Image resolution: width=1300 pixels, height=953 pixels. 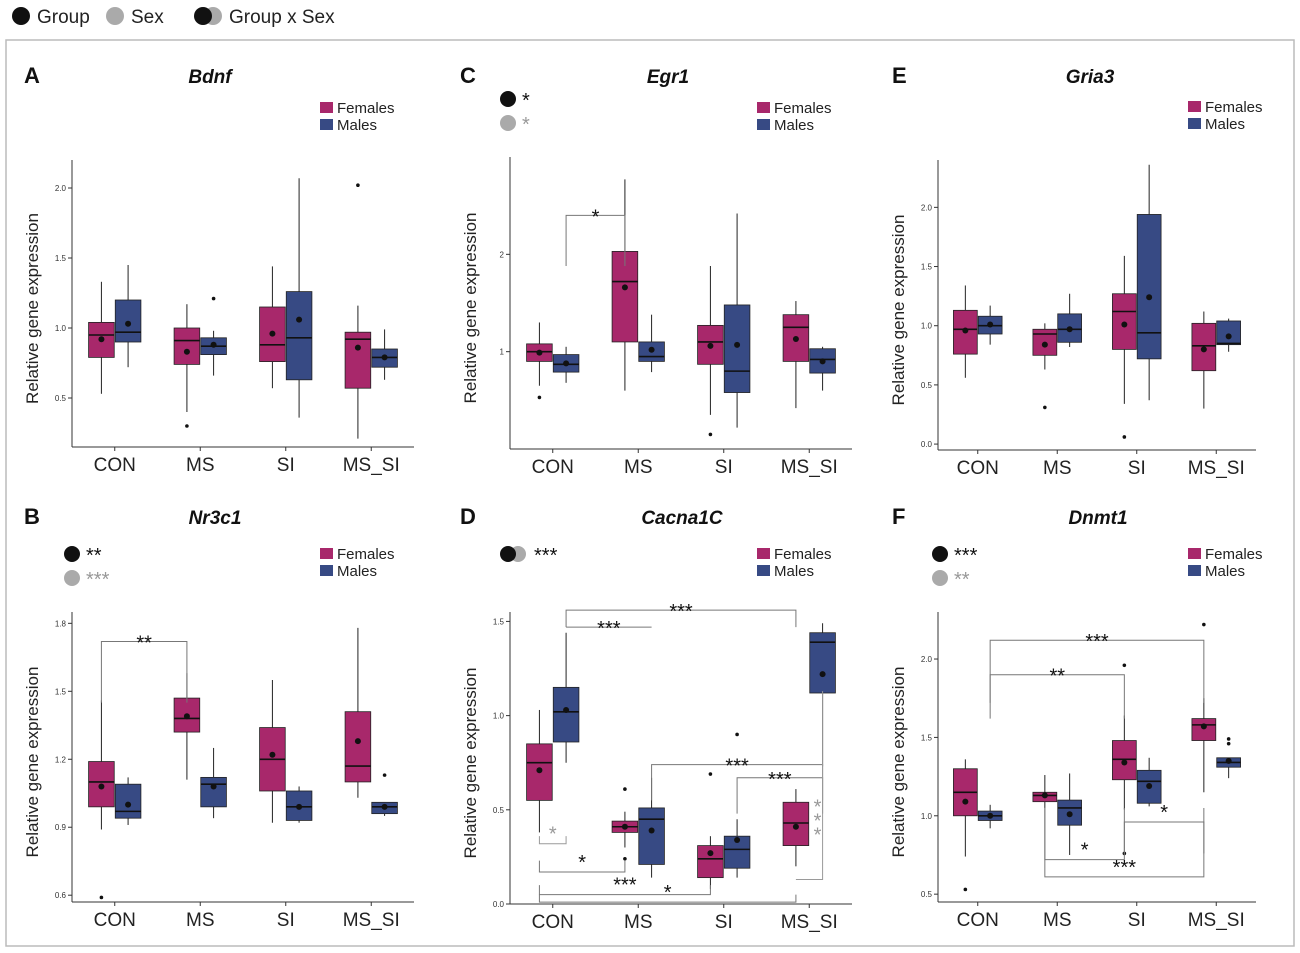 What do you see at coordinates (803, 108) in the screenshot?
I see `legend-label-females: Females` at bounding box center [803, 108].